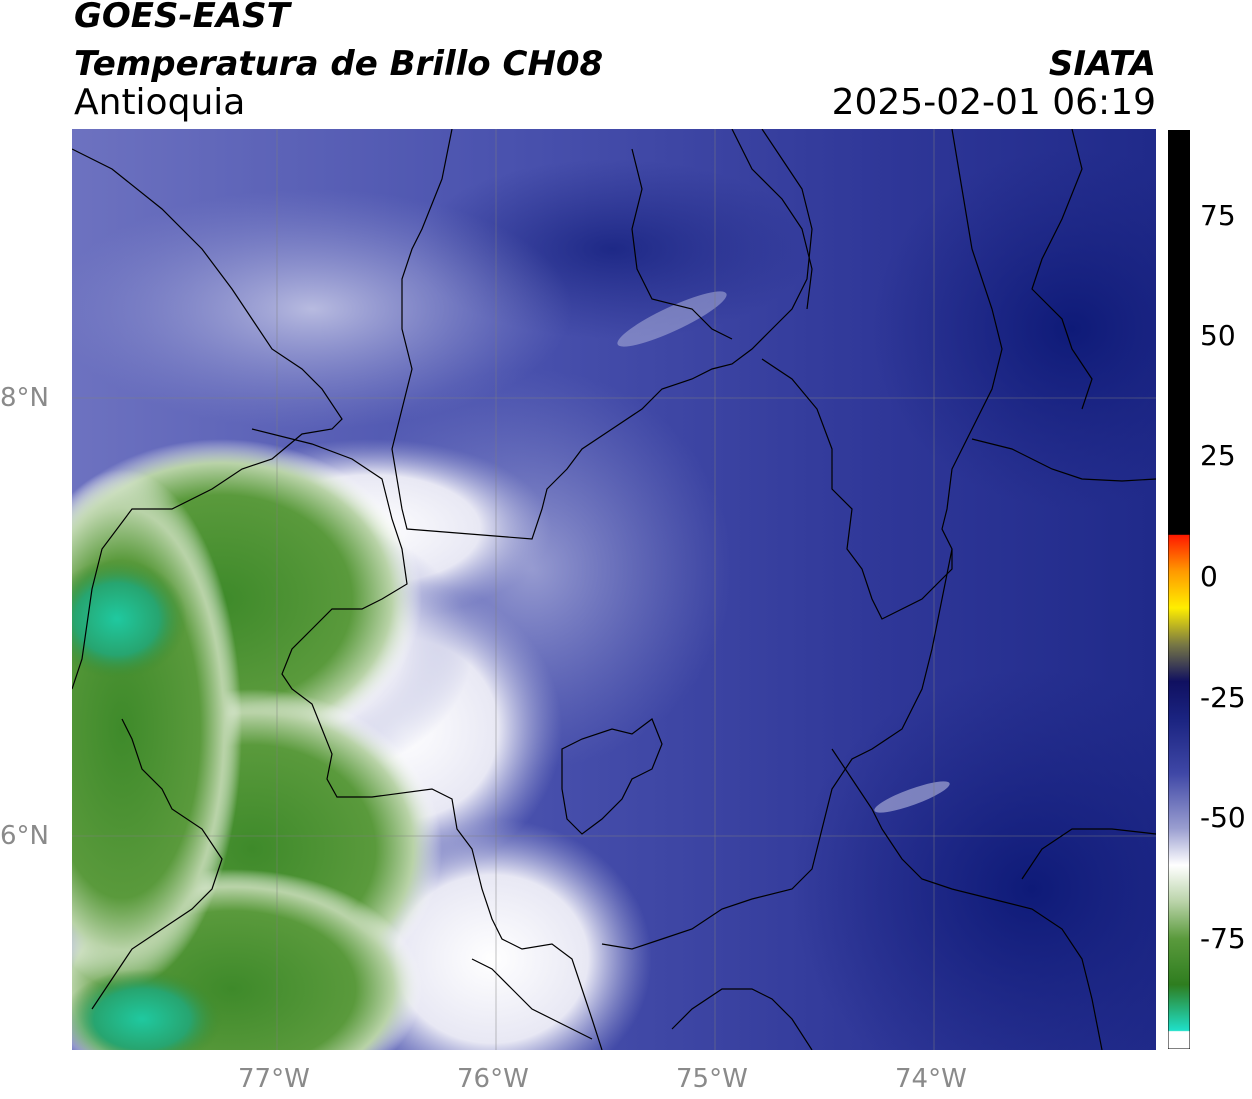  What do you see at coordinates (1218, 215) in the screenshot?
I see `colorbar-tick-75: 75` at bounding box center [1218, 215].